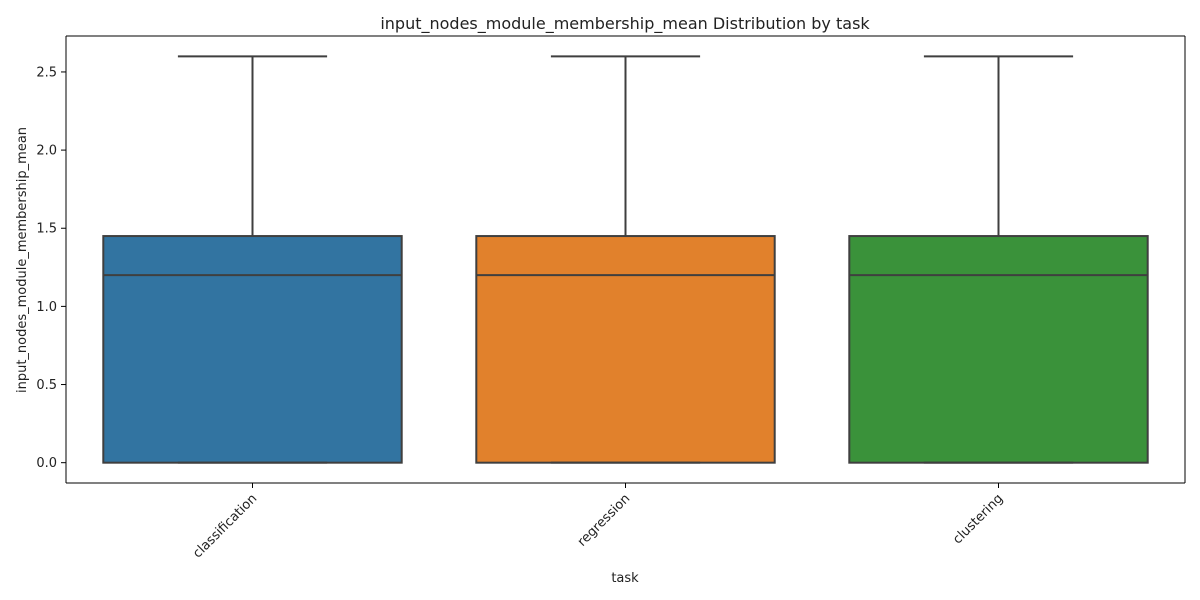 The height and width of the screenshot is (600, 1200). I want to click on x-tick-label: clustering, so click(978, 519).